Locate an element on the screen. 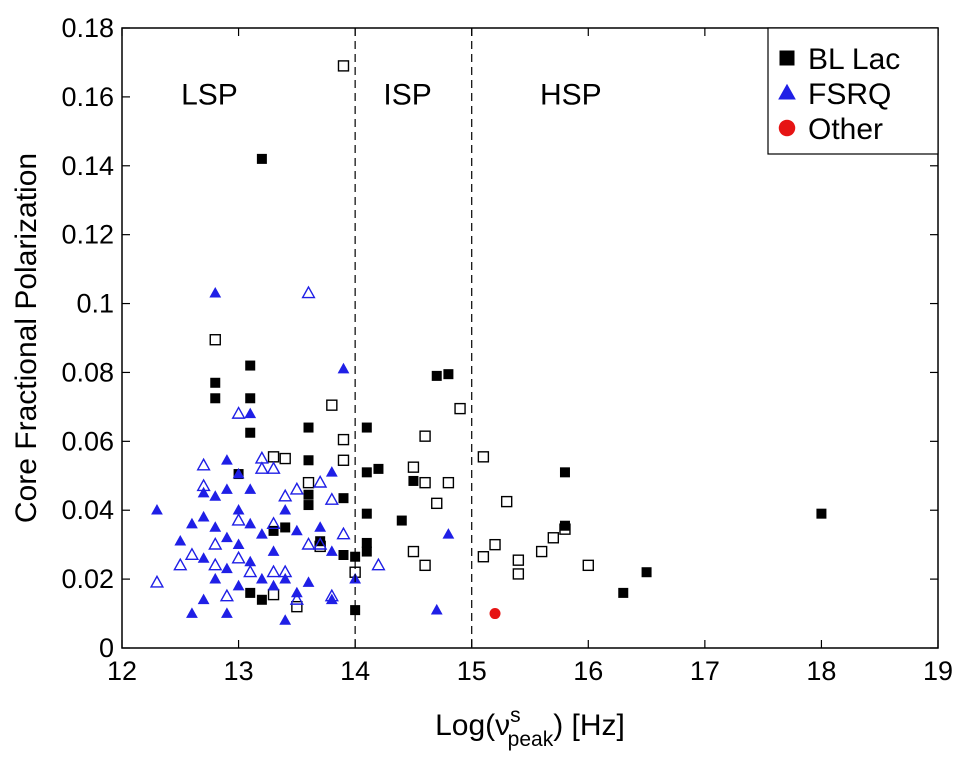 The image size is (969, 758). x-tick-label: 16 is located at coordinates (588, 671).